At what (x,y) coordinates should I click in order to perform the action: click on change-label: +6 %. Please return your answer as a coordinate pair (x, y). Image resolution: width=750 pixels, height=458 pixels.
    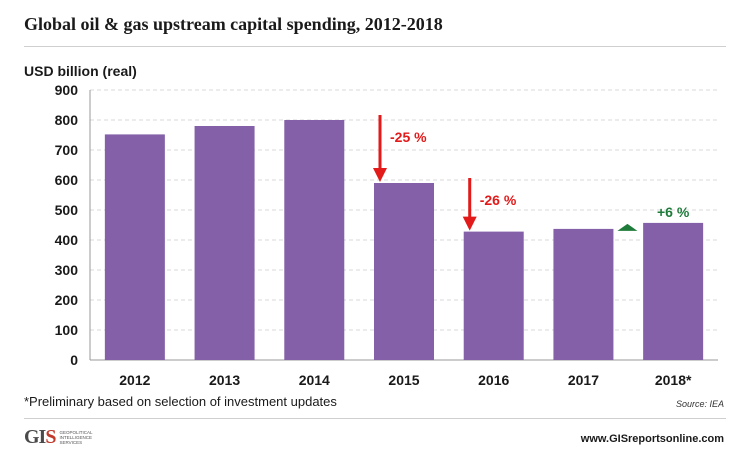
    Looking at the image, I should click on (673, 212).